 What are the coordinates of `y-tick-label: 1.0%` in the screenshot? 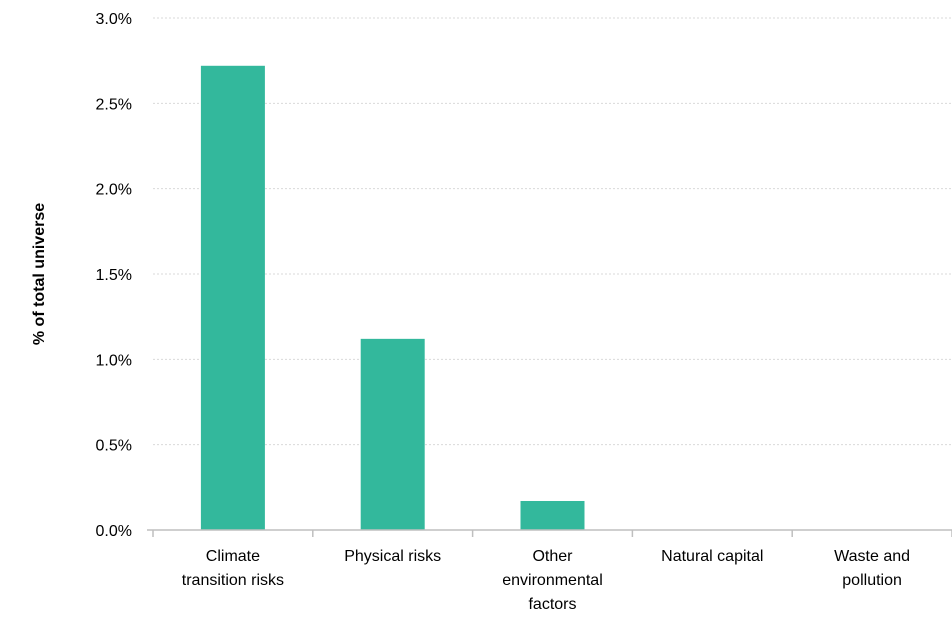 It's located at (114, 360).